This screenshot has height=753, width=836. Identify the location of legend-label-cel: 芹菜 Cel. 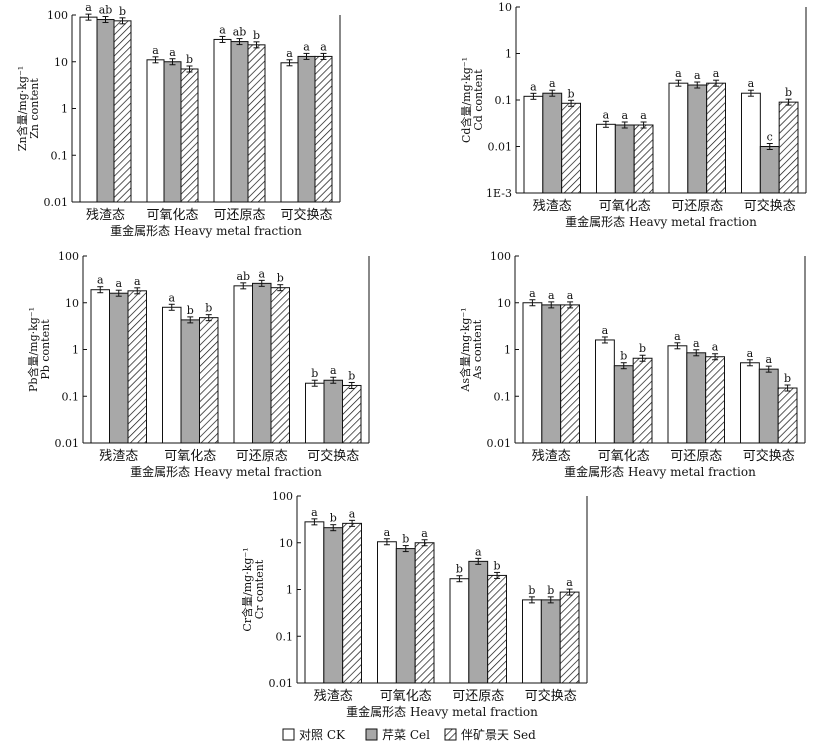
(406, 735).